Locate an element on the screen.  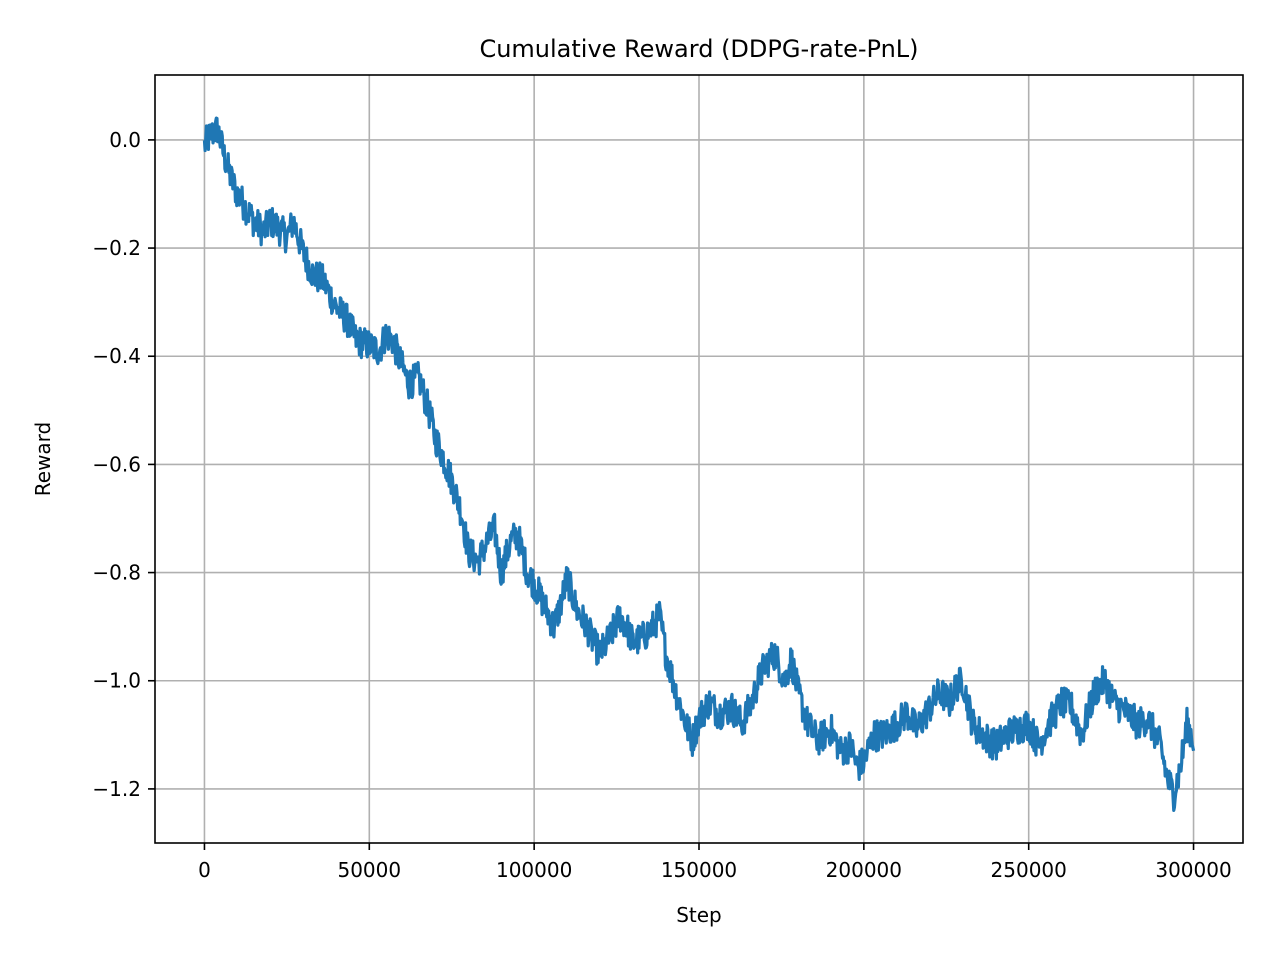
y-tick-label: −0.2 is located at coordinates (116, 248).